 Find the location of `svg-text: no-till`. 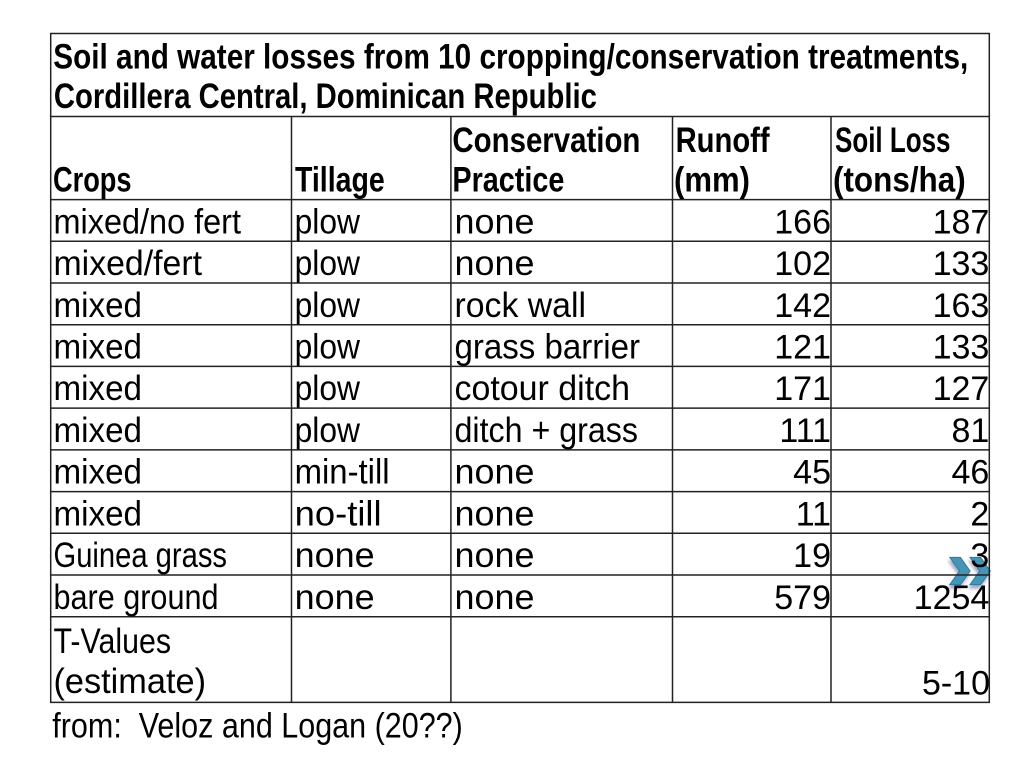

svg-text: no-till is located at coordinates (338, 513).